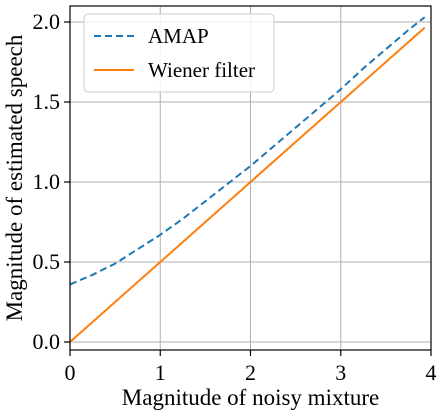 This screenshot has height=412, width=438. Describe the element at coordinates (160, 372) in the screenshot. I see `x-tick-label: 1` at that location.